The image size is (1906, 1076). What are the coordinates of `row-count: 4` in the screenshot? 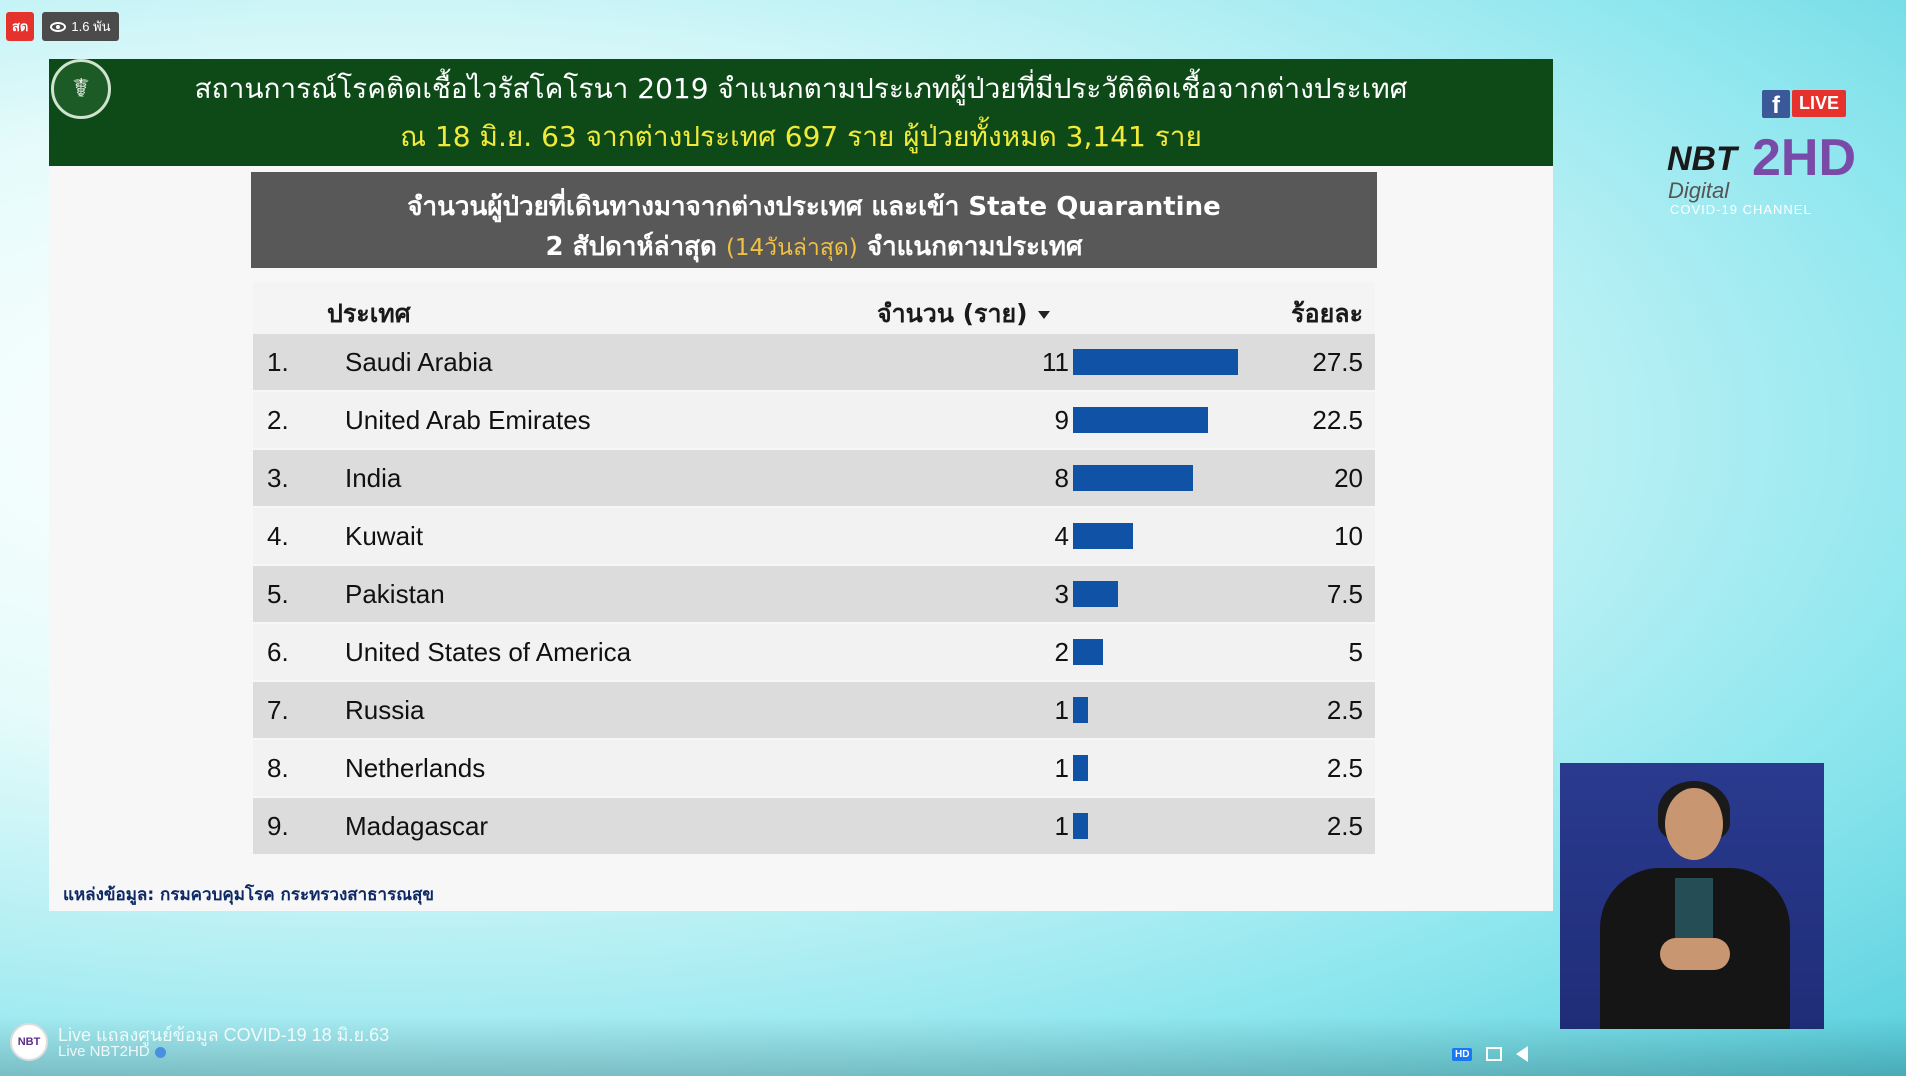 It's located at (1061, 536).